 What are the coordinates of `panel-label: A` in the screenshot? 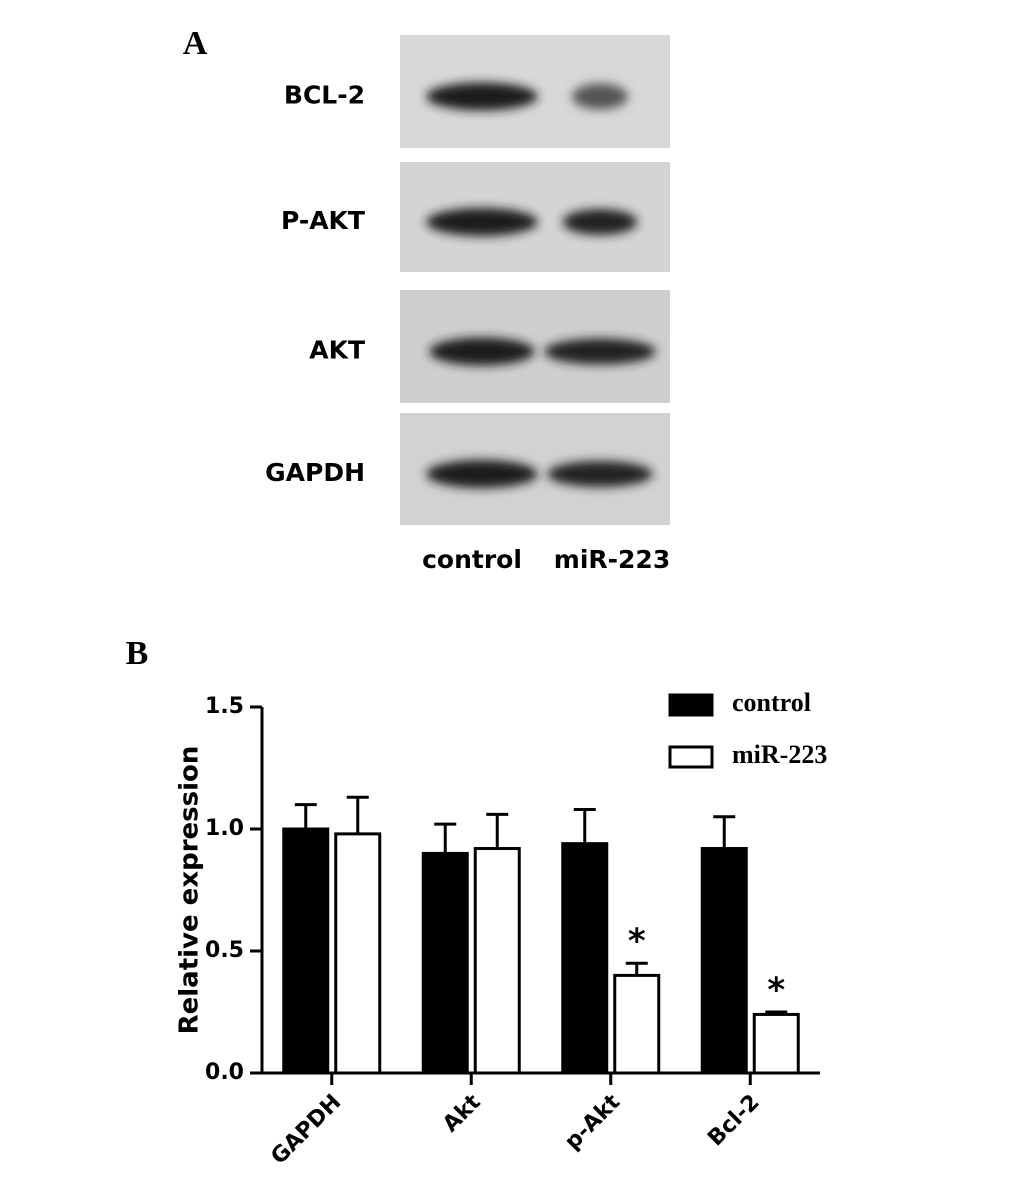 It's located at (195, 43).